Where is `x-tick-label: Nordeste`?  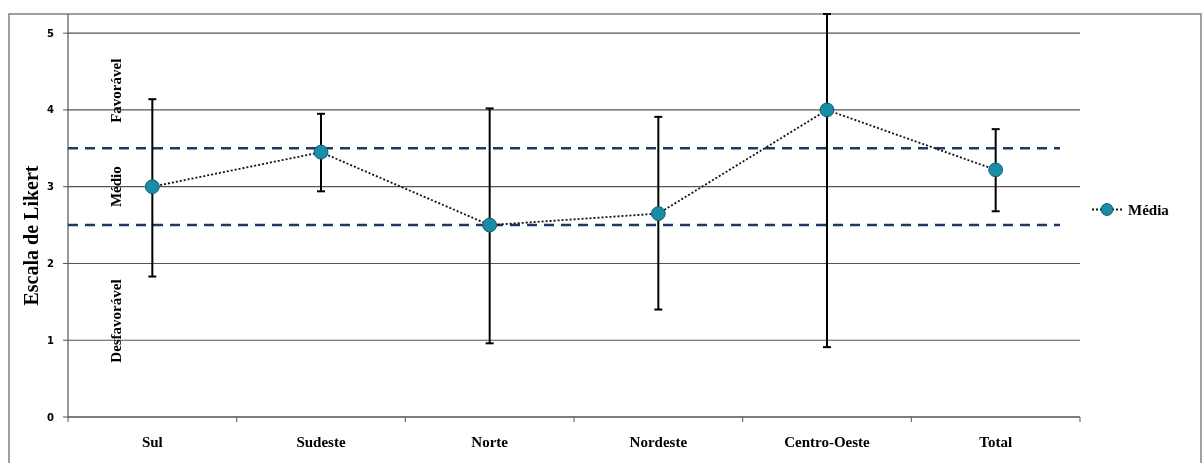 x-tick-label: Nordeste is located at coordinates (658, 442).